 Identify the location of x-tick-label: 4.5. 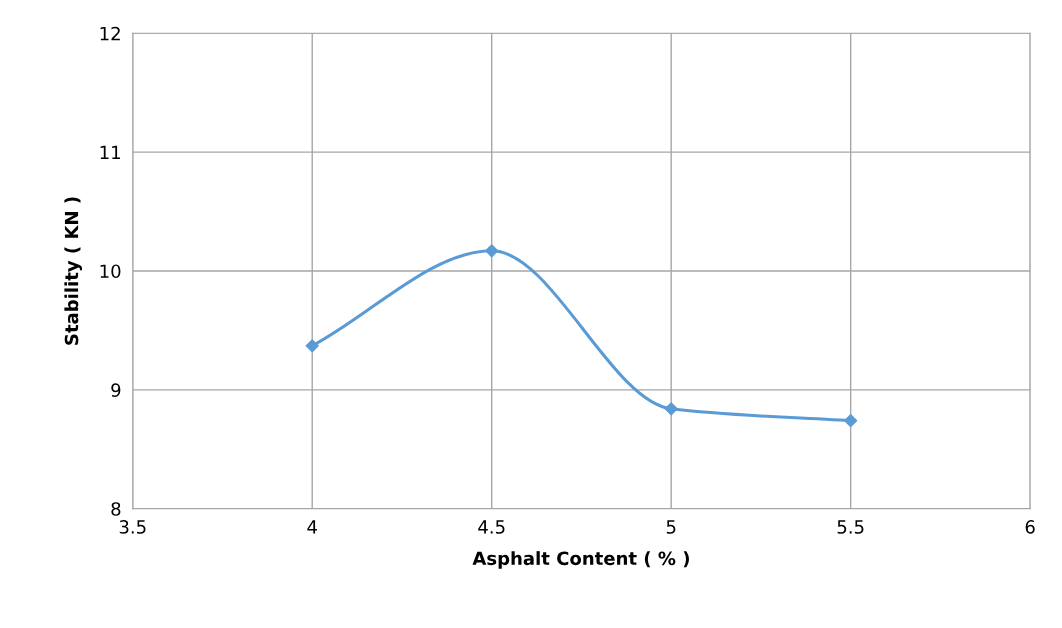
(491, 527).